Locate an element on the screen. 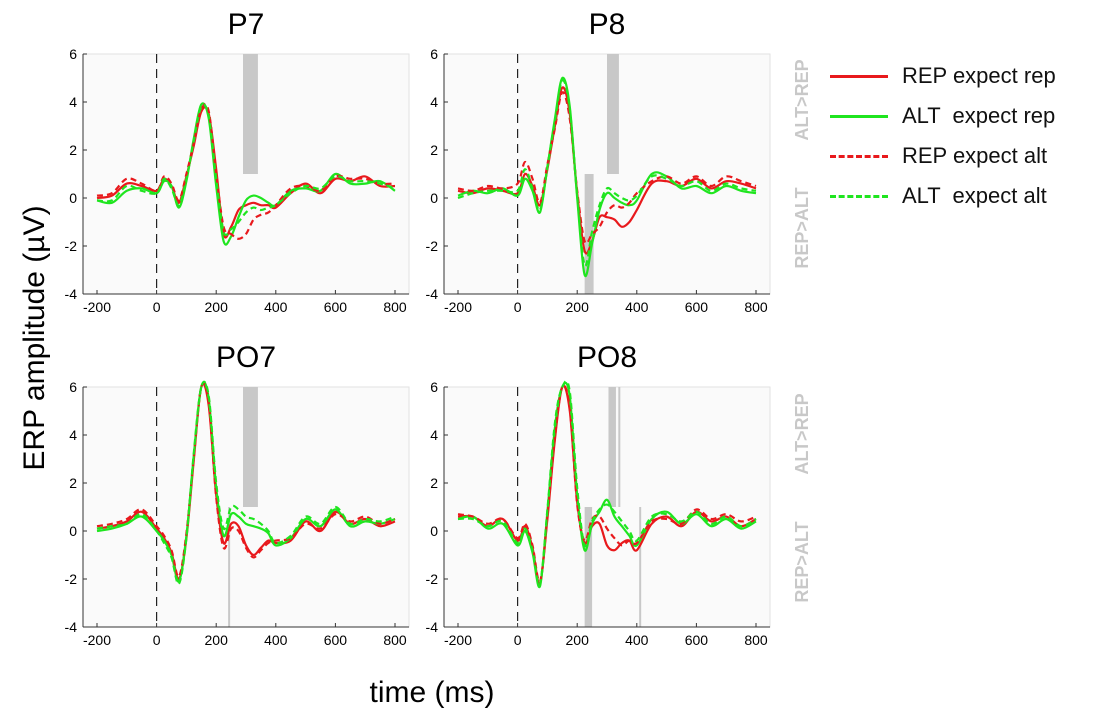  plot-area is located at coordinates (607, 507).